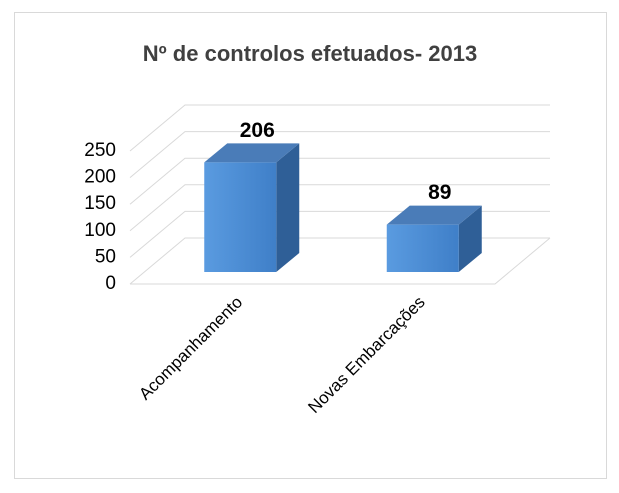 This screenshot has width=619, height=493. I want to click on y-tick-label: 200, so click(100, 177).